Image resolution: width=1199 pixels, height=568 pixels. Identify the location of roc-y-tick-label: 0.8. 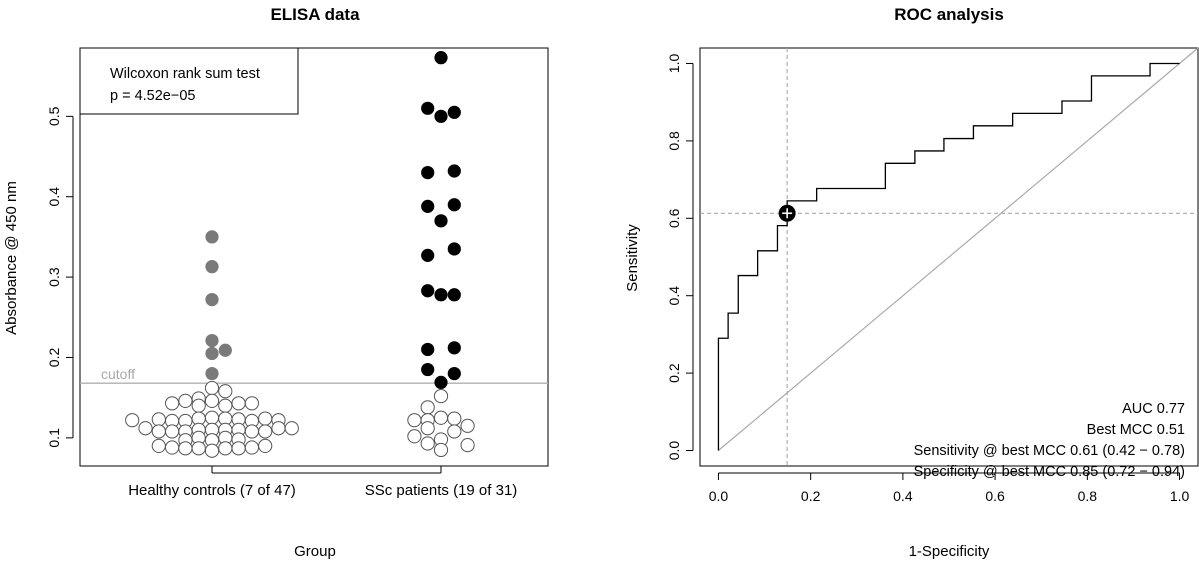
(674, 141).